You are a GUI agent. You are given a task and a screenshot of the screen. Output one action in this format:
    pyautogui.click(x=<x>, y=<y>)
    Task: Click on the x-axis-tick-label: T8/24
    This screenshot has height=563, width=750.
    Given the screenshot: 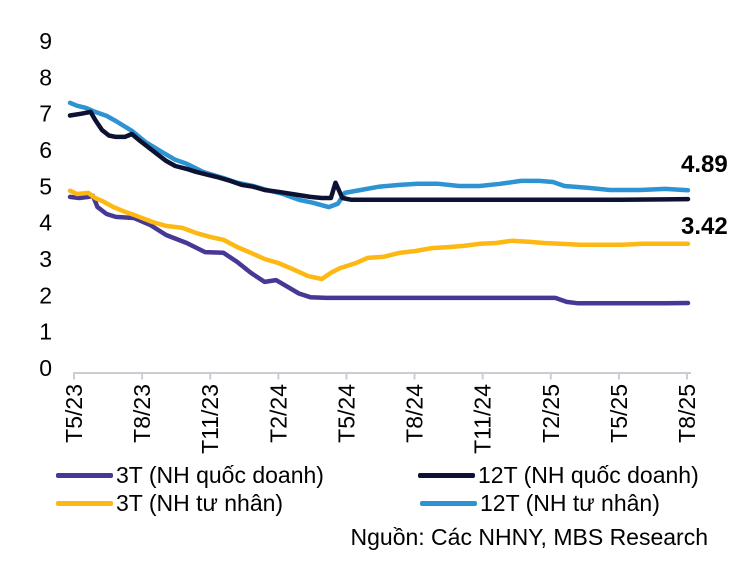 What is the action you would take?
    pyautogui.click(x=415, y=413)
    